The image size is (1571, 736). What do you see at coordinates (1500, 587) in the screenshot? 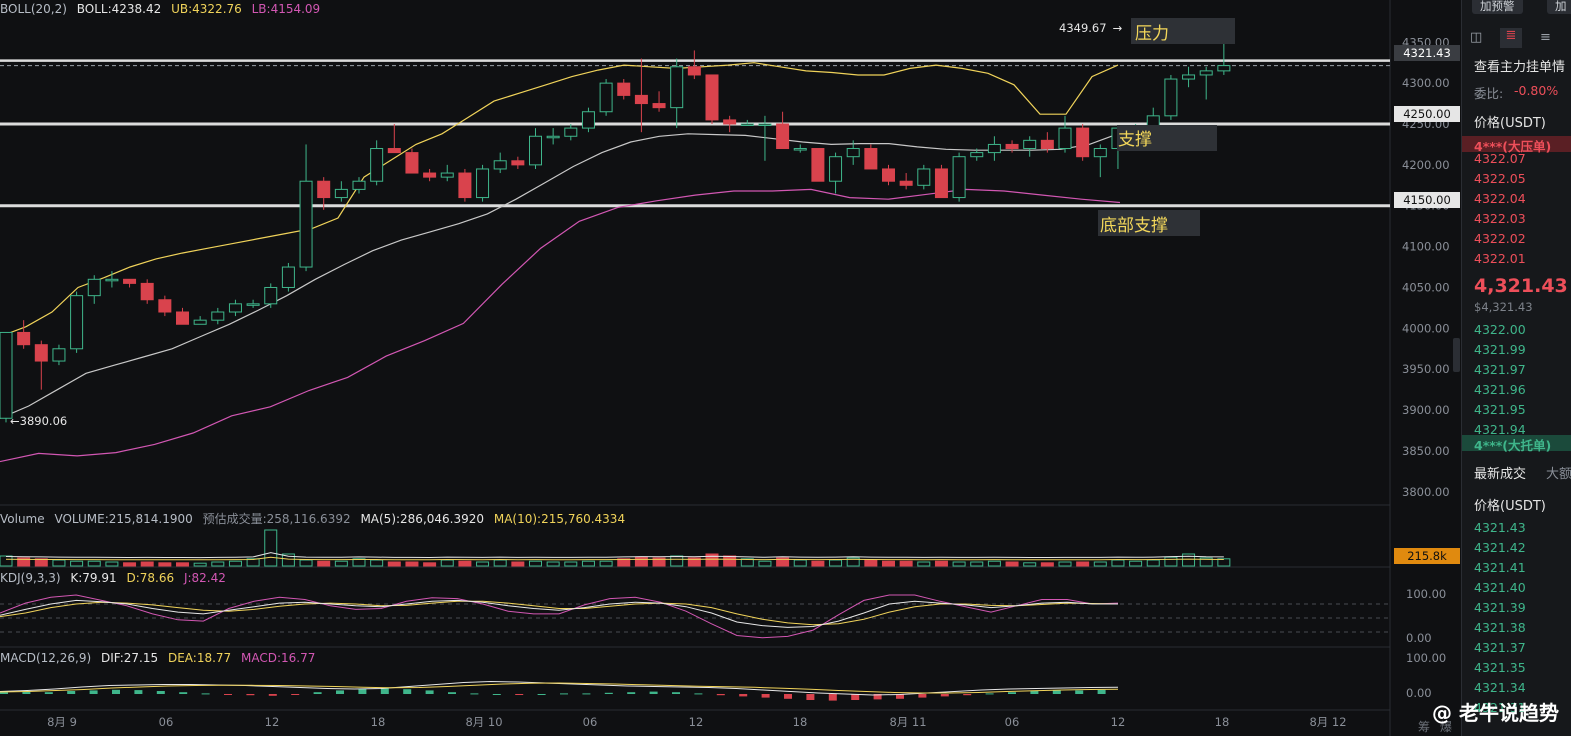
I see `trade-price-row: 4321.40` at bounding box center [1500, 587].